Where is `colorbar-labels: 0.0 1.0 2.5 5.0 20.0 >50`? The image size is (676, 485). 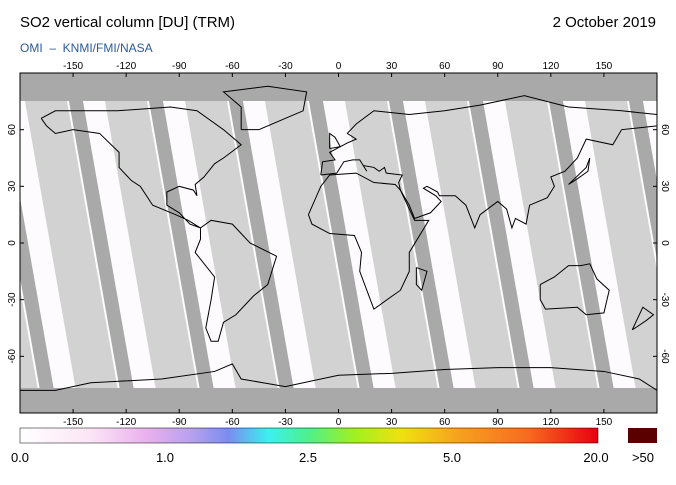
colorbar-labels: 0.0 1.0 2.5 5.0 20.0 >50 is located at coordinates (332, 457).